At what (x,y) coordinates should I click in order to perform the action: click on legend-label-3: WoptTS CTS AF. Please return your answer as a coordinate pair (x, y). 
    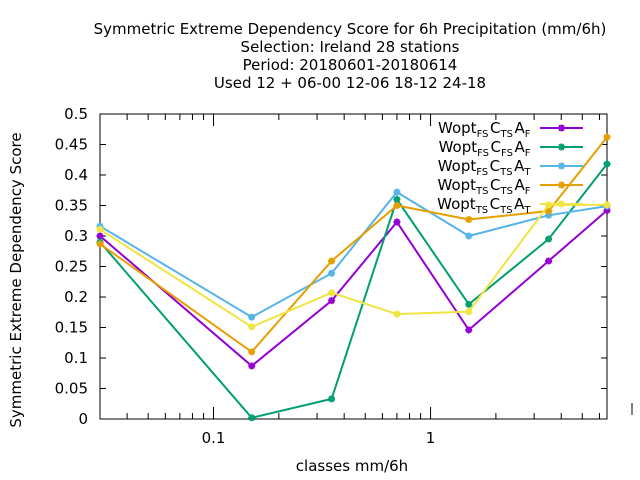
    Looking at the image, I should click on (485, 186).